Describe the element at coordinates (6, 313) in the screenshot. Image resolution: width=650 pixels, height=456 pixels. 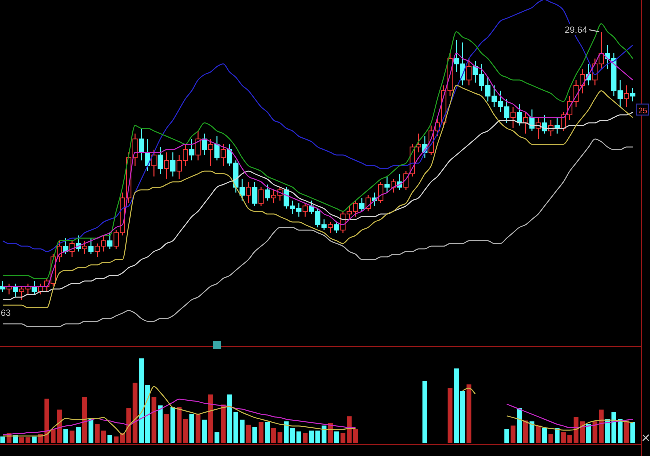
I see `text: 63` at that location.